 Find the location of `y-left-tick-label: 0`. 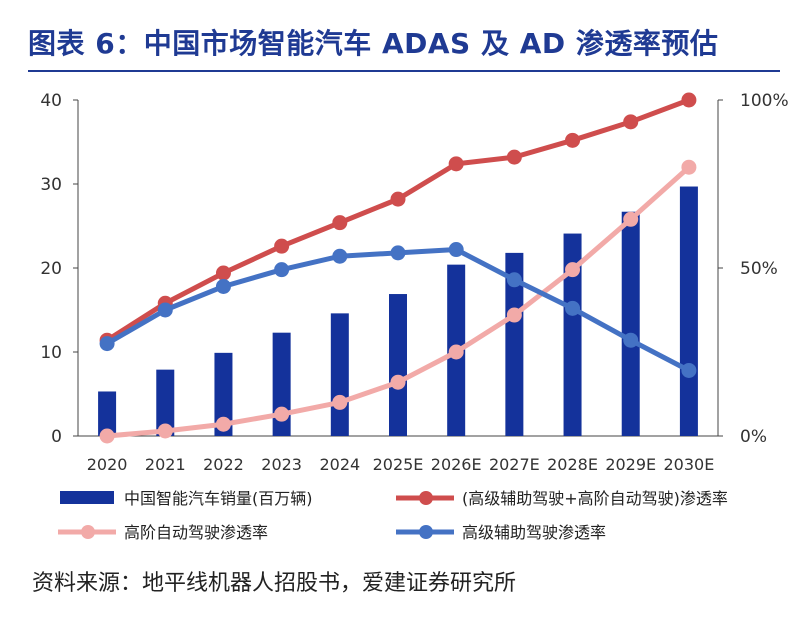

y-left-tick-label: 0 is located at coordinates (56, 437).